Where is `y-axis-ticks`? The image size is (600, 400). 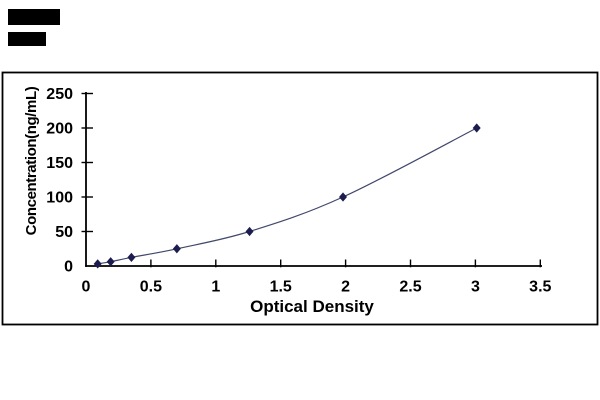 y-axis-ticks is located at coordinates (87, 162).